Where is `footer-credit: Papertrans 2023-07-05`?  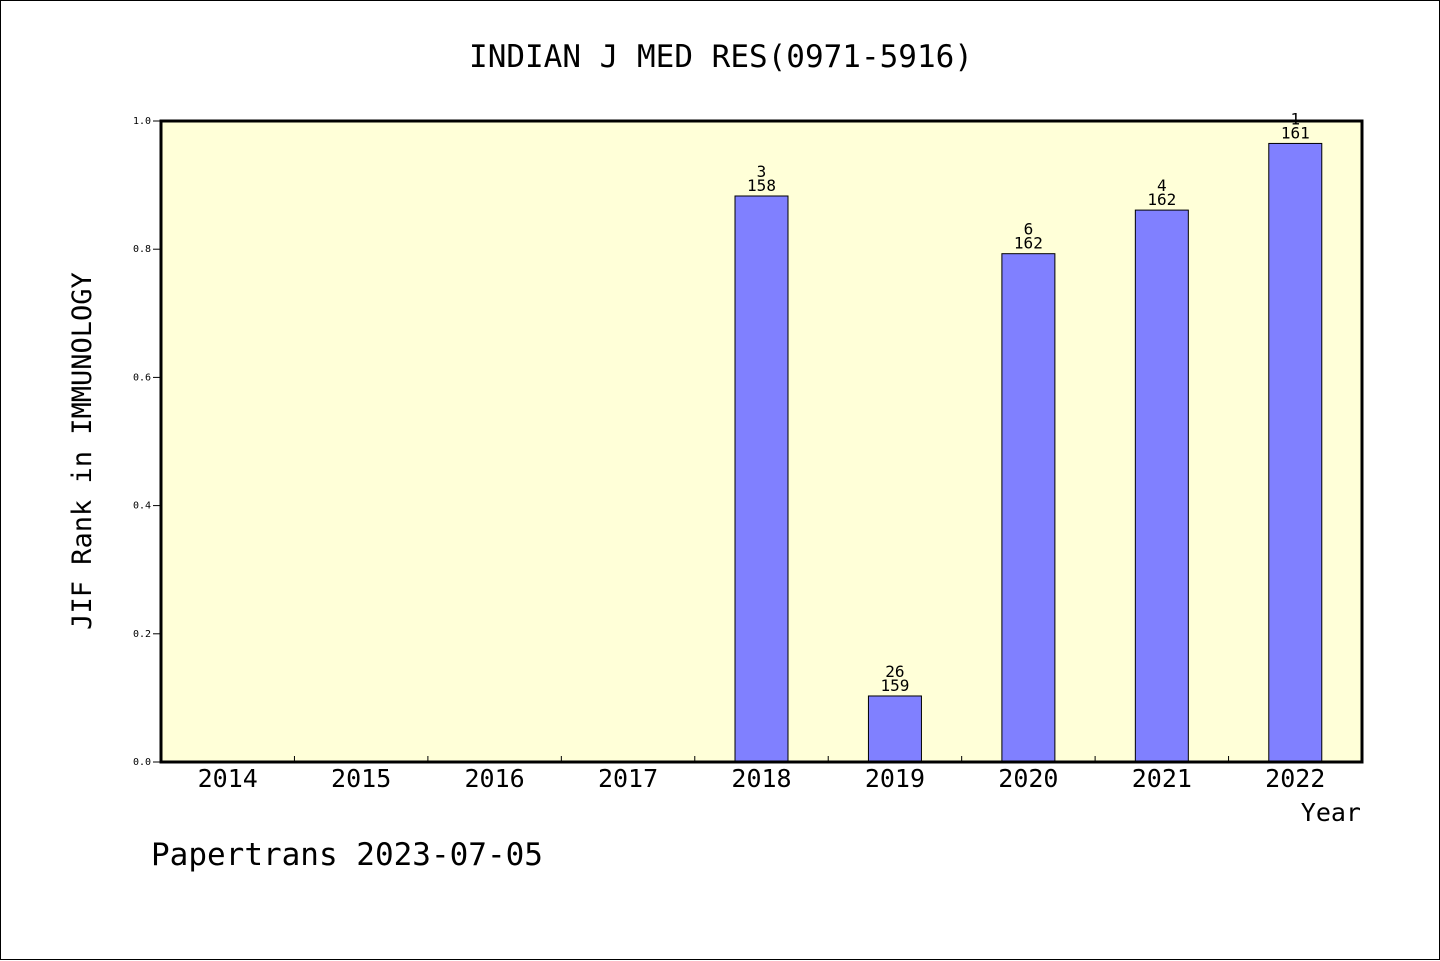
footer-credit: Papertrans 2023-07-05 is located at coordinates (347, 855).